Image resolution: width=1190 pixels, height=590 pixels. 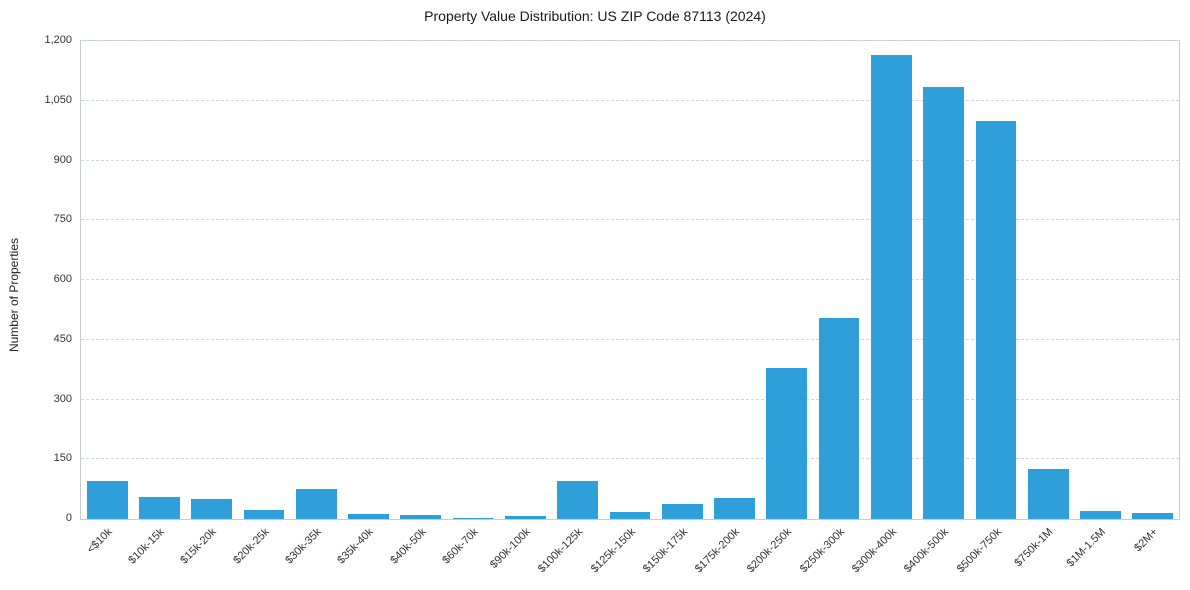 I want to click on x-tick-label: $400k-500k, so click(x=927, y=551).